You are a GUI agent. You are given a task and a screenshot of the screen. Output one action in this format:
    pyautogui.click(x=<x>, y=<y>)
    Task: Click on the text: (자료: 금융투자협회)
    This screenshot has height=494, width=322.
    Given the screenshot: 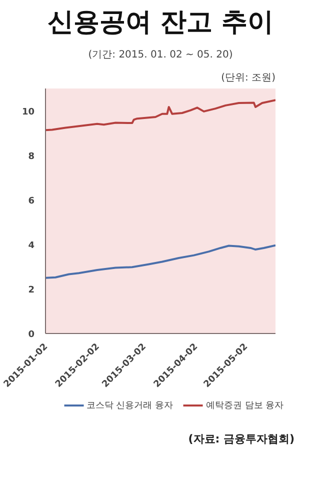 What is the action you would take?
    pyautogui.click(x=241, y=439)
    